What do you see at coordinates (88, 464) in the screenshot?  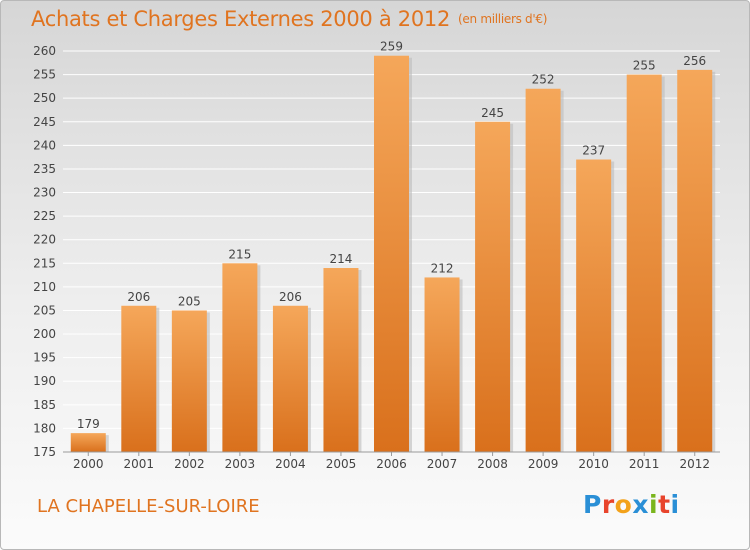 I see `x-tick-label: 2000` at bounding box center [88, 464].